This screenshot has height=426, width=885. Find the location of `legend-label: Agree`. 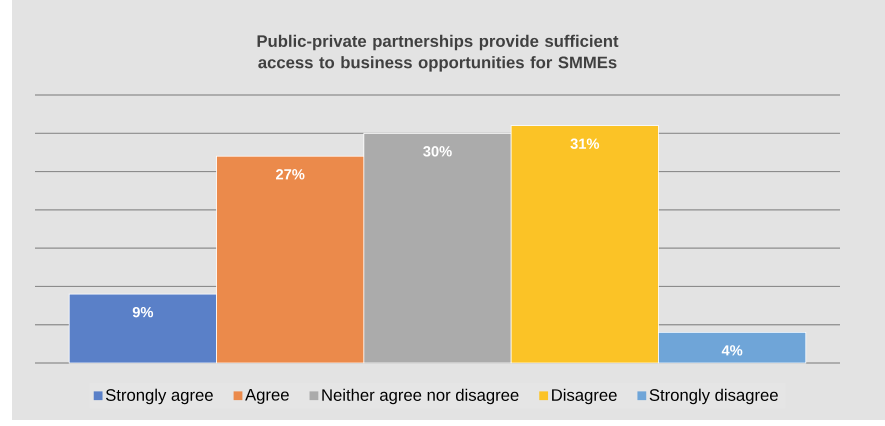

legend-label: Agree is located at coordinates (267, 396).